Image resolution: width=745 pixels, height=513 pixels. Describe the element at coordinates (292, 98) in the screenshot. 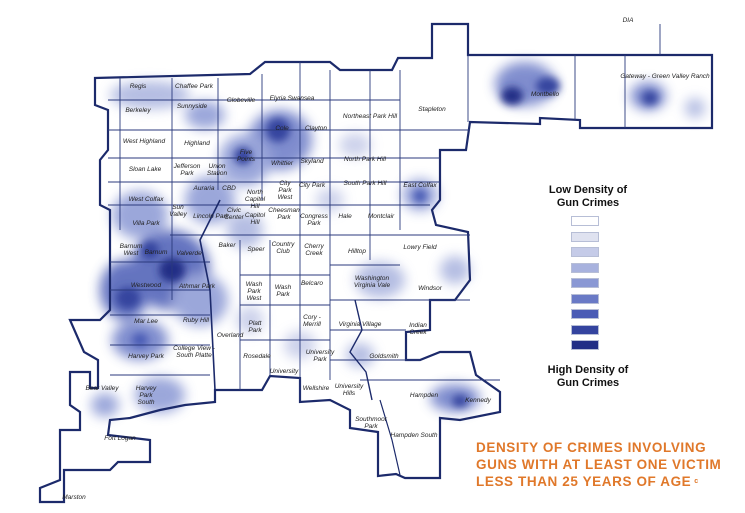

I see `neighborhood-label: Elyria Swansea` at that location.